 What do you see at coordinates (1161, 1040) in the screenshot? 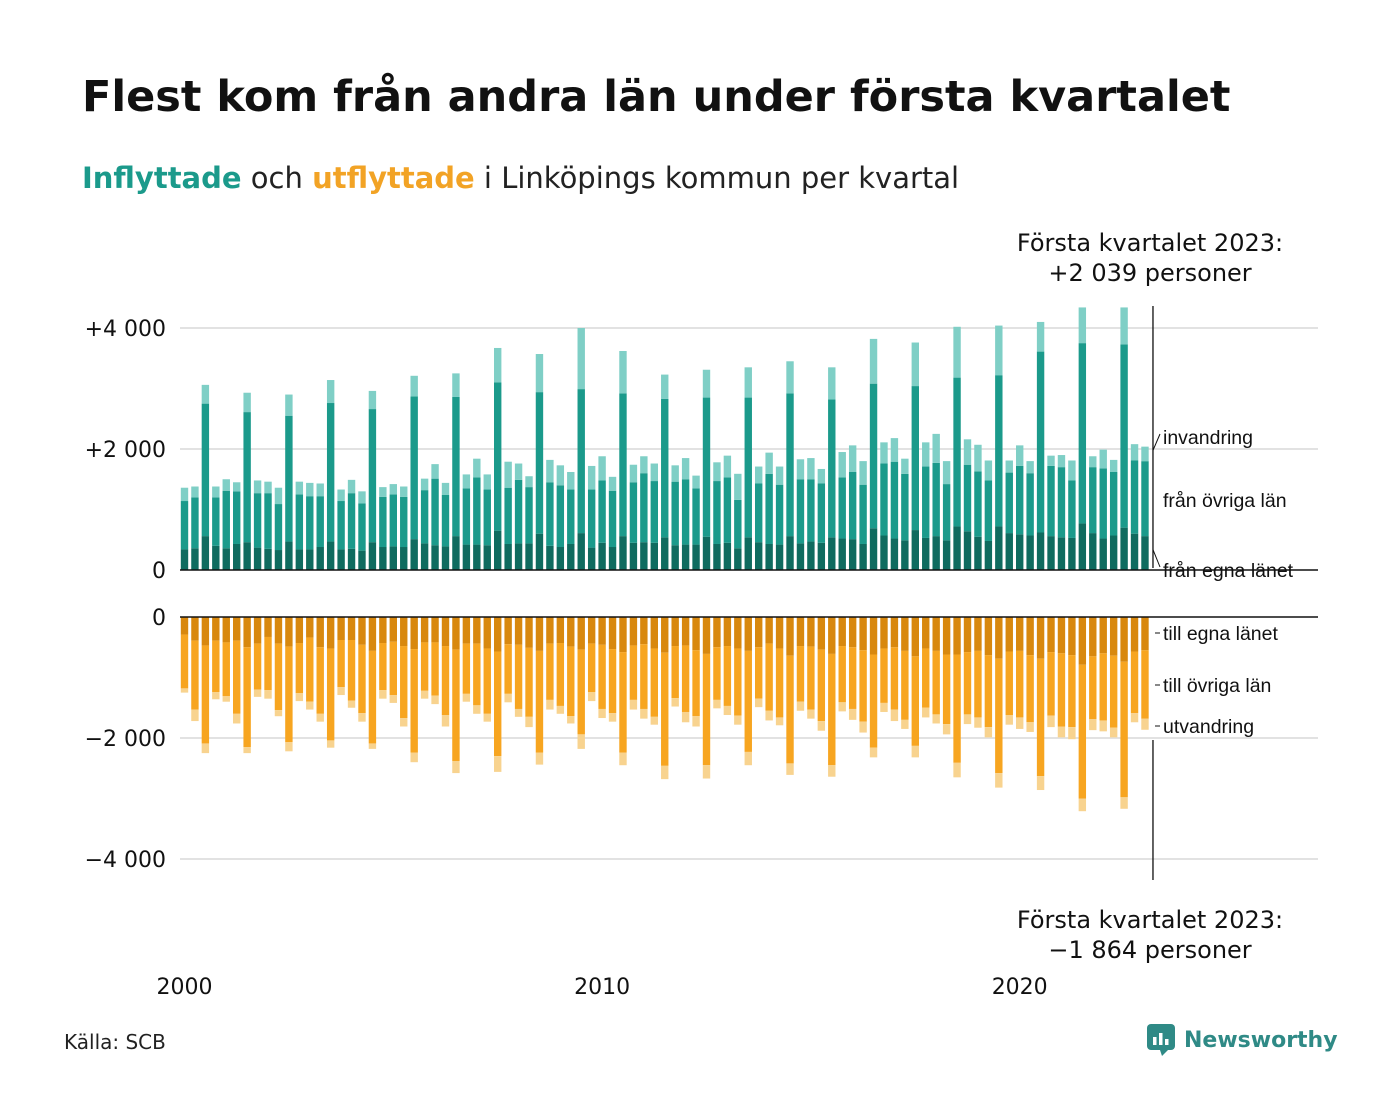
I see `newsworthy-logo-icon` at bounding box center [1161, 1040].